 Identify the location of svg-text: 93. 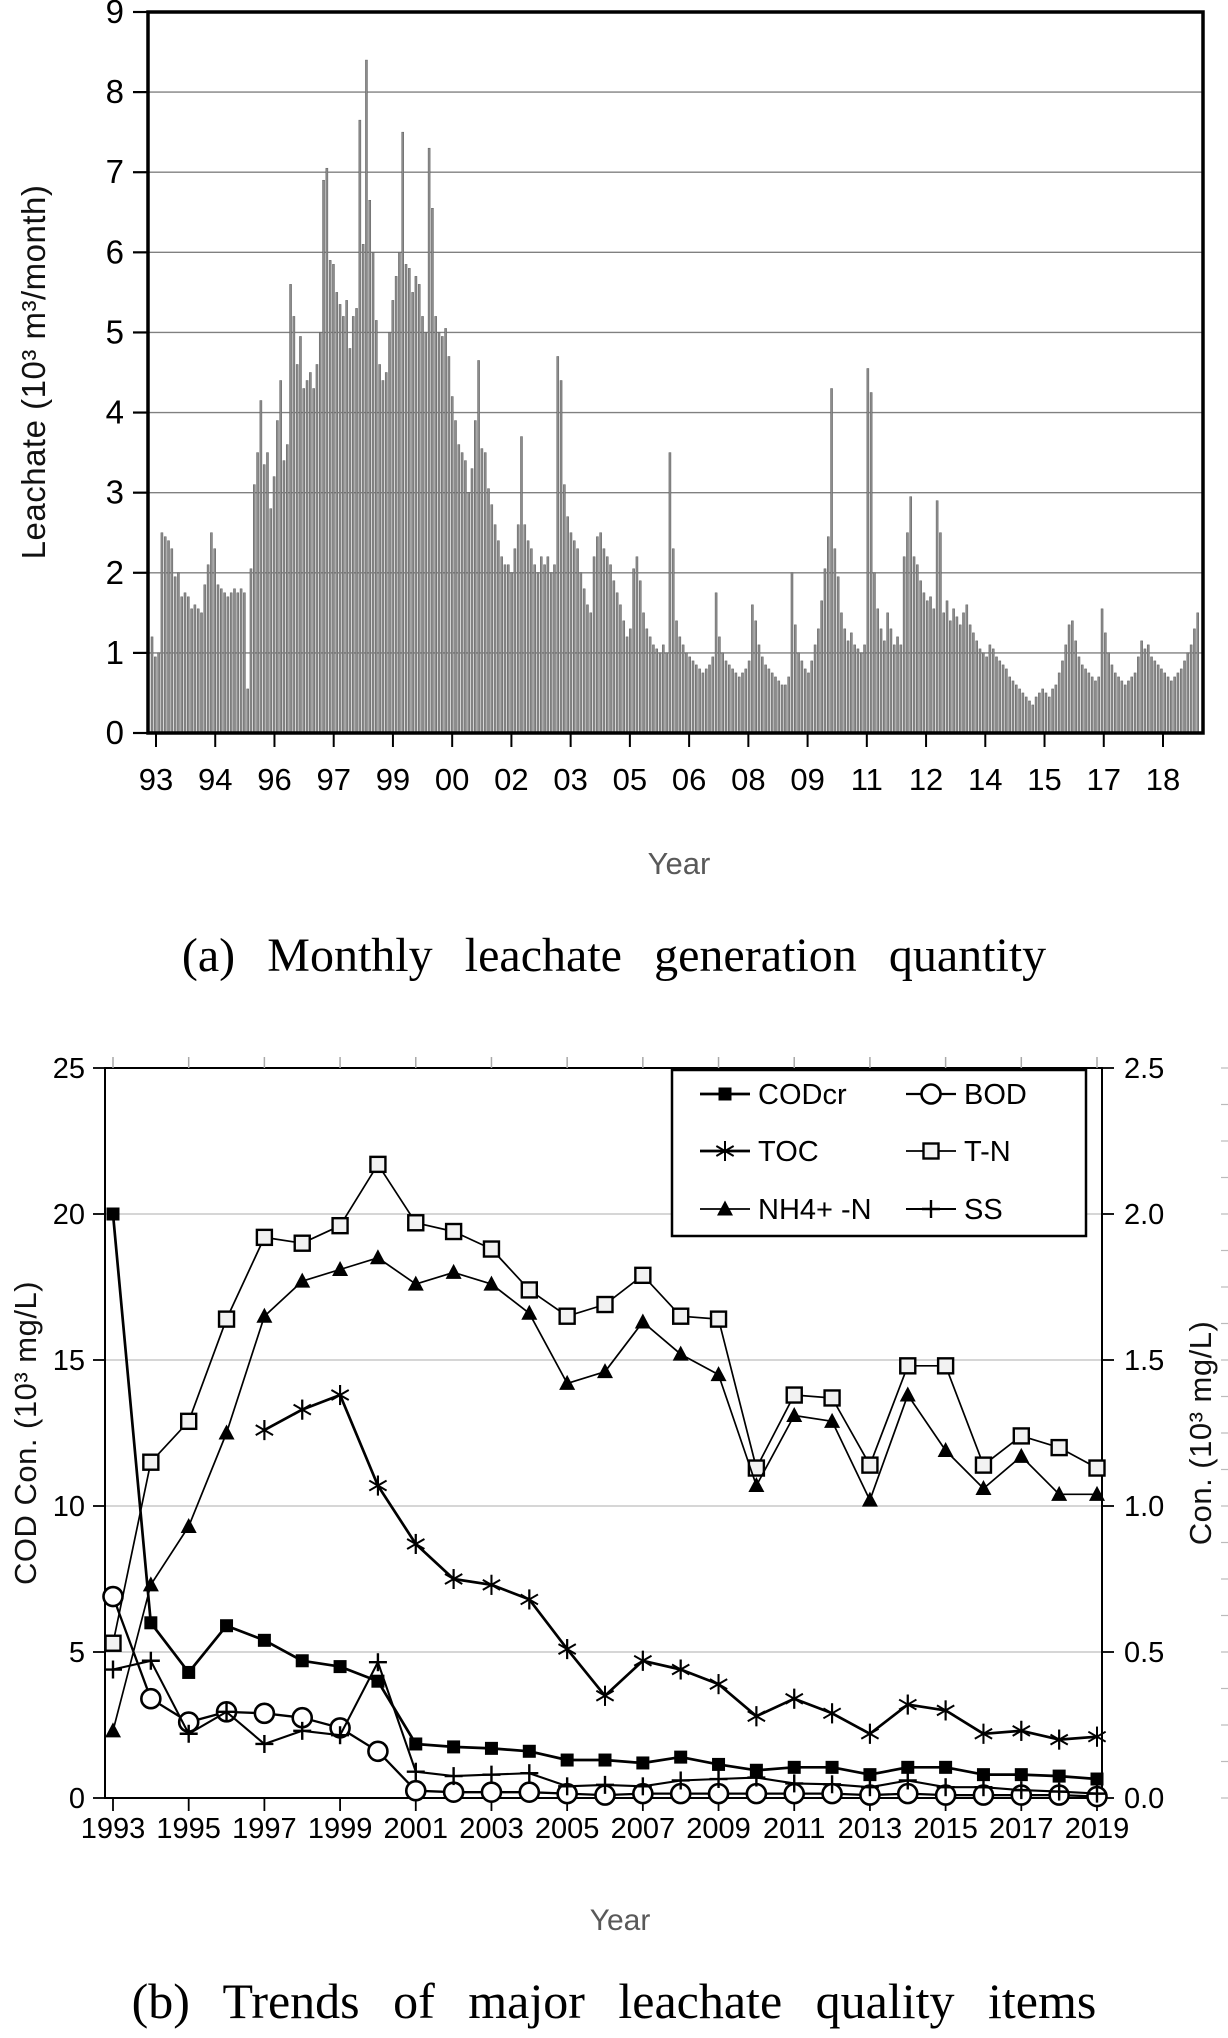
(156, 779).